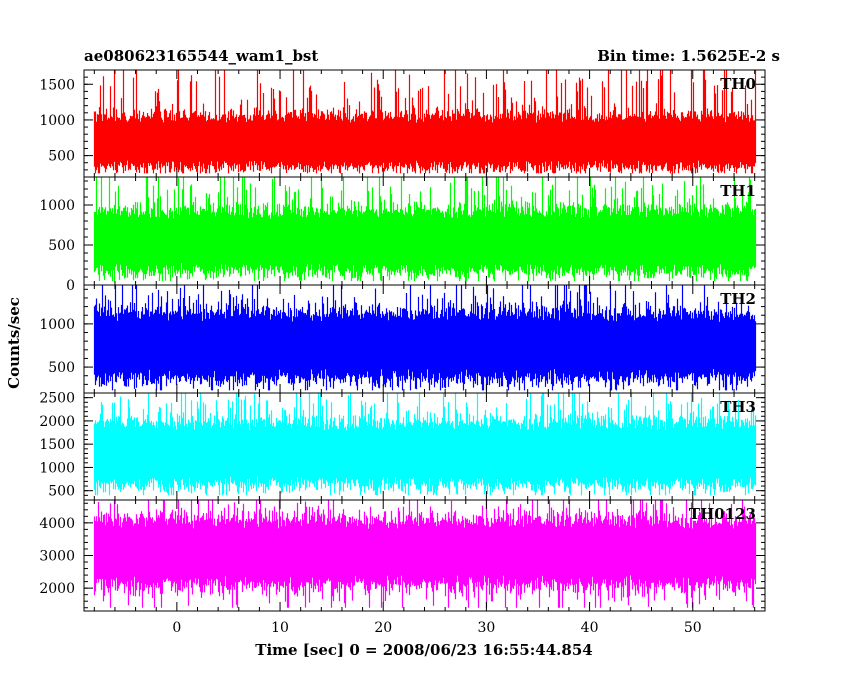  Describe the element at coordinates (425, 229) in the screenshot. I see `series-th1` at that location.